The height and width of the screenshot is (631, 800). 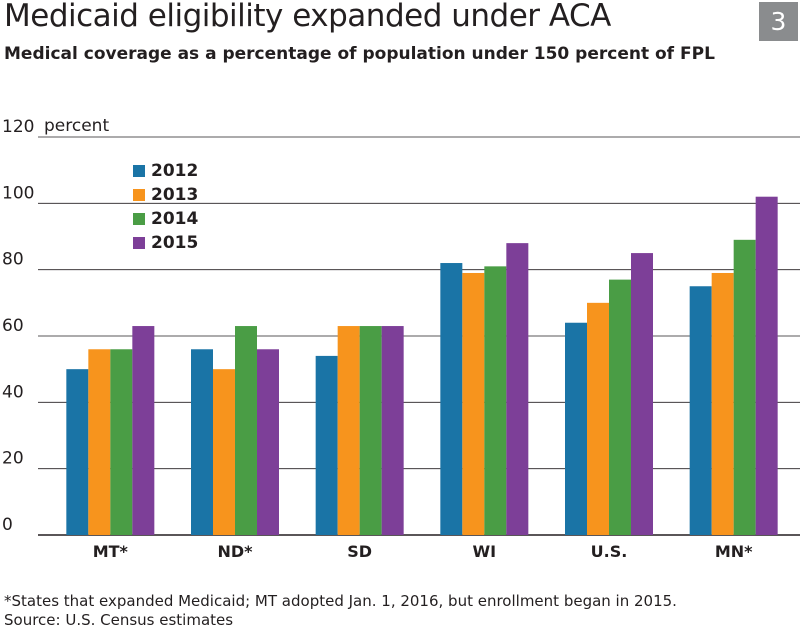 I want to click on figure-number-badge: 3, so click(x=778, y=21).